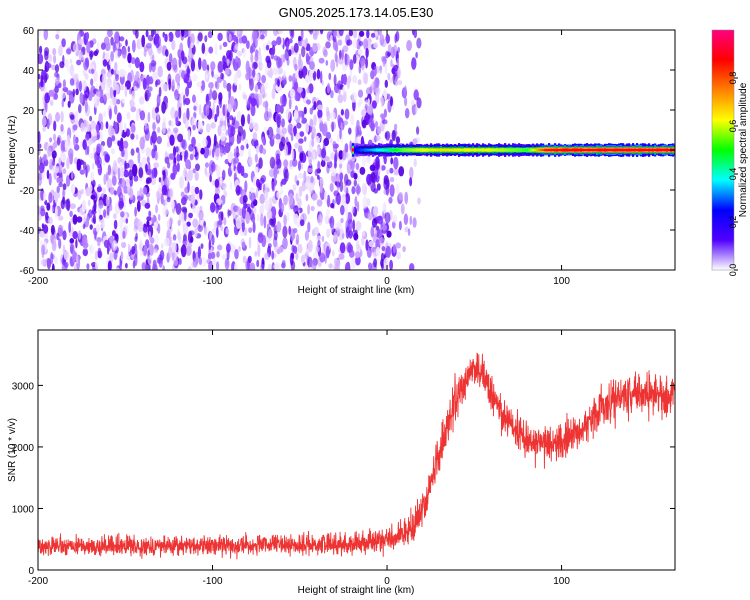 The width and height of the screenshot is (750, 600). Describe the element at coordinates (23, 448) in the screenshot. I see `y-tick-label: 2000` at that location.